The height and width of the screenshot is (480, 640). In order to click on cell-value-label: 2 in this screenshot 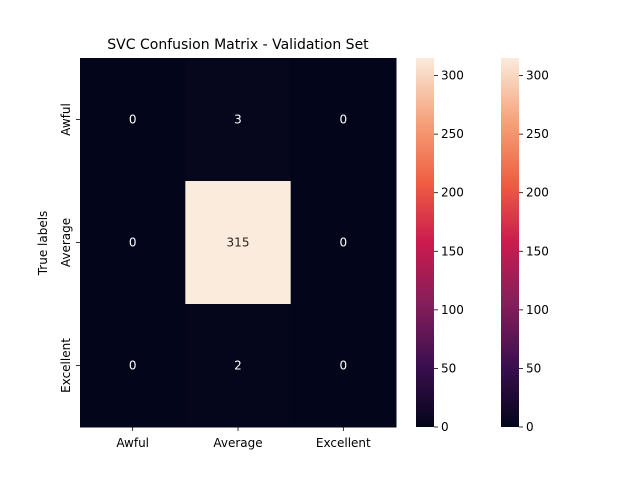, I will do `click(238, 366)`.